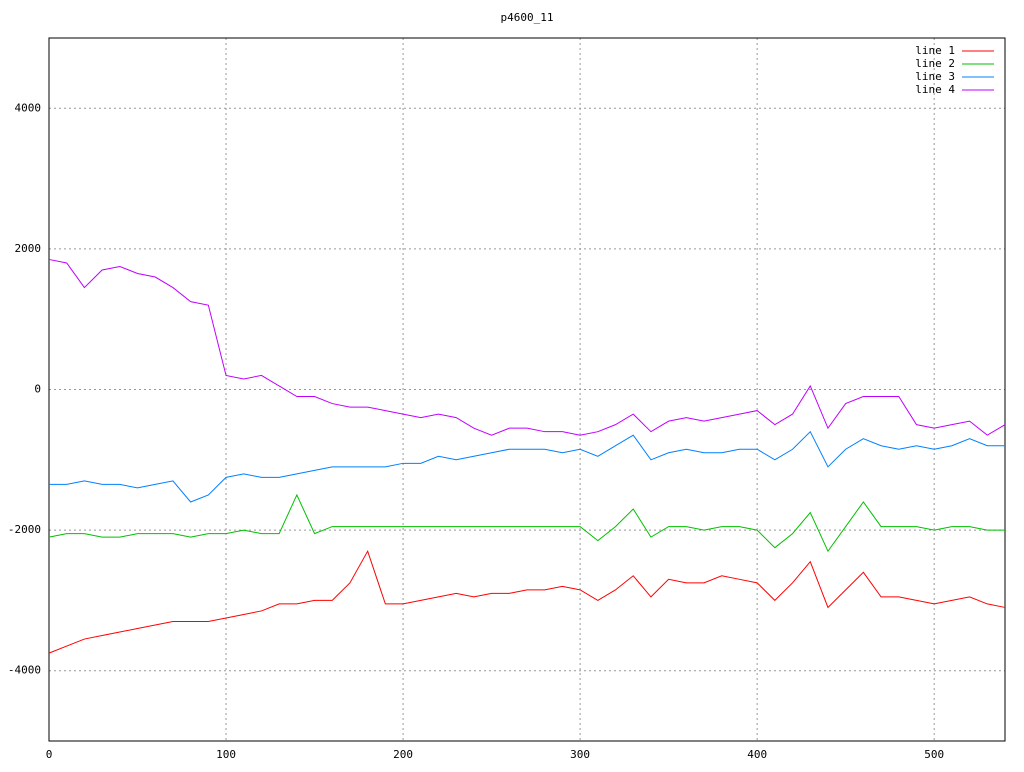 The image size is (1024, 772). Describe the element at coordinates (24, 529) in the screenshot. I see `y-tick-label: -2000` at that location.